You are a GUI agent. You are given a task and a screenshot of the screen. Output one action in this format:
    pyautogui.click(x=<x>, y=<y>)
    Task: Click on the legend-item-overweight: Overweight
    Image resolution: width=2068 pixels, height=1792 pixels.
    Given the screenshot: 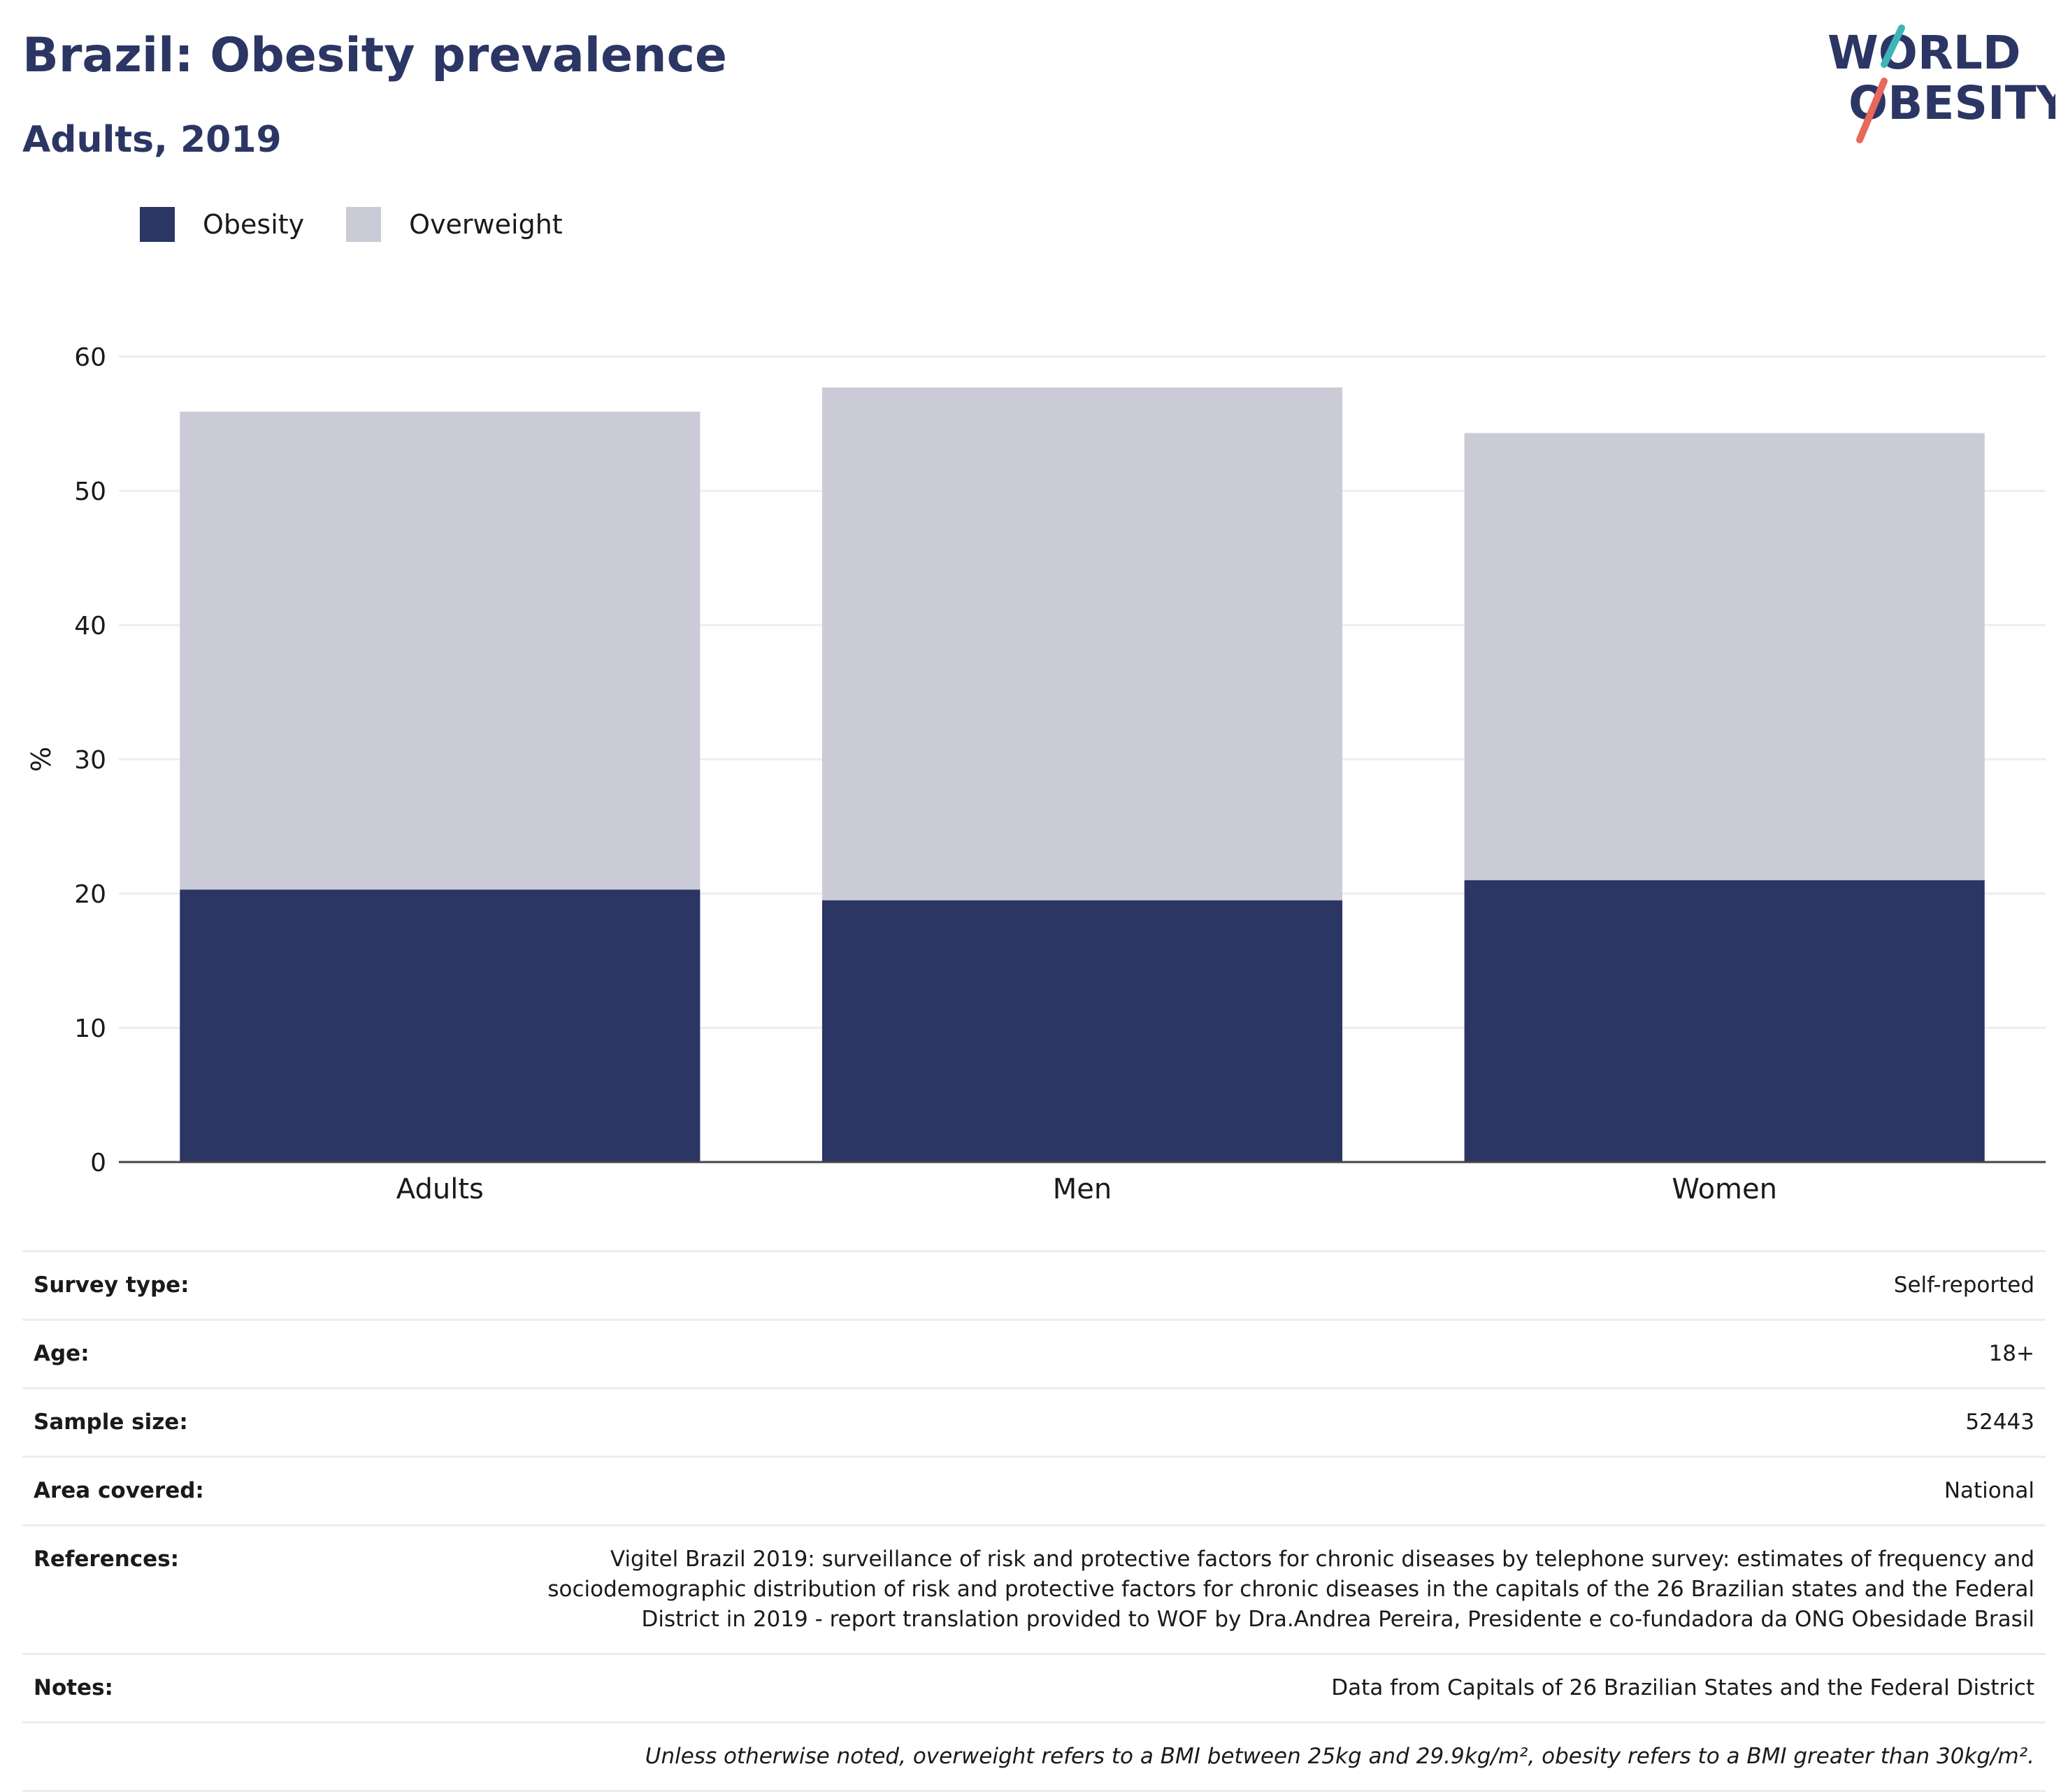 What is the action you would take?
    pyautogui.click(x=454, y=224)
    